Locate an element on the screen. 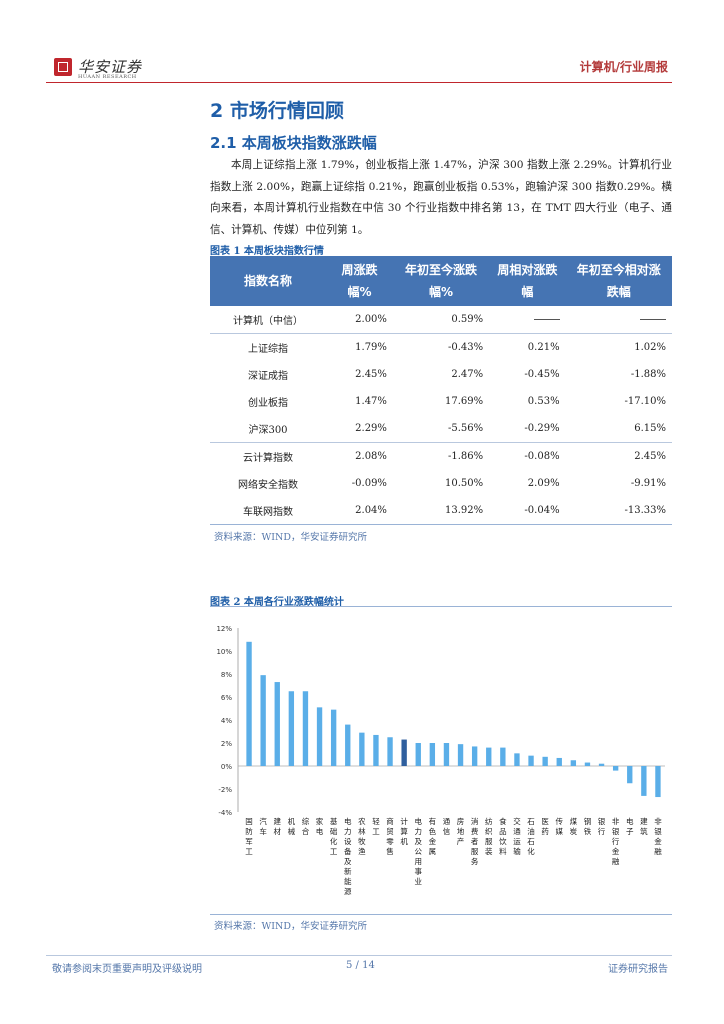  value-cell: 2.29% is located at coordinates (371, 428).